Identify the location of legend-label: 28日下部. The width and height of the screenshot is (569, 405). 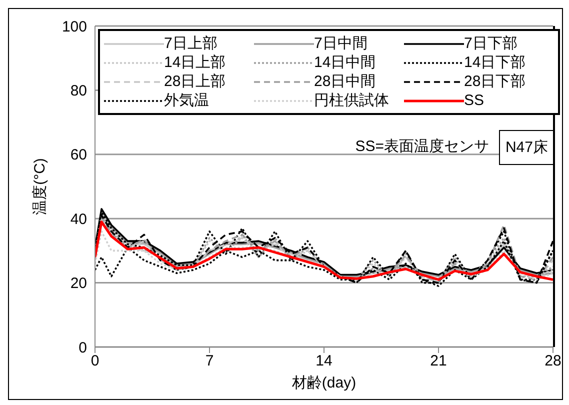
(495, 81).